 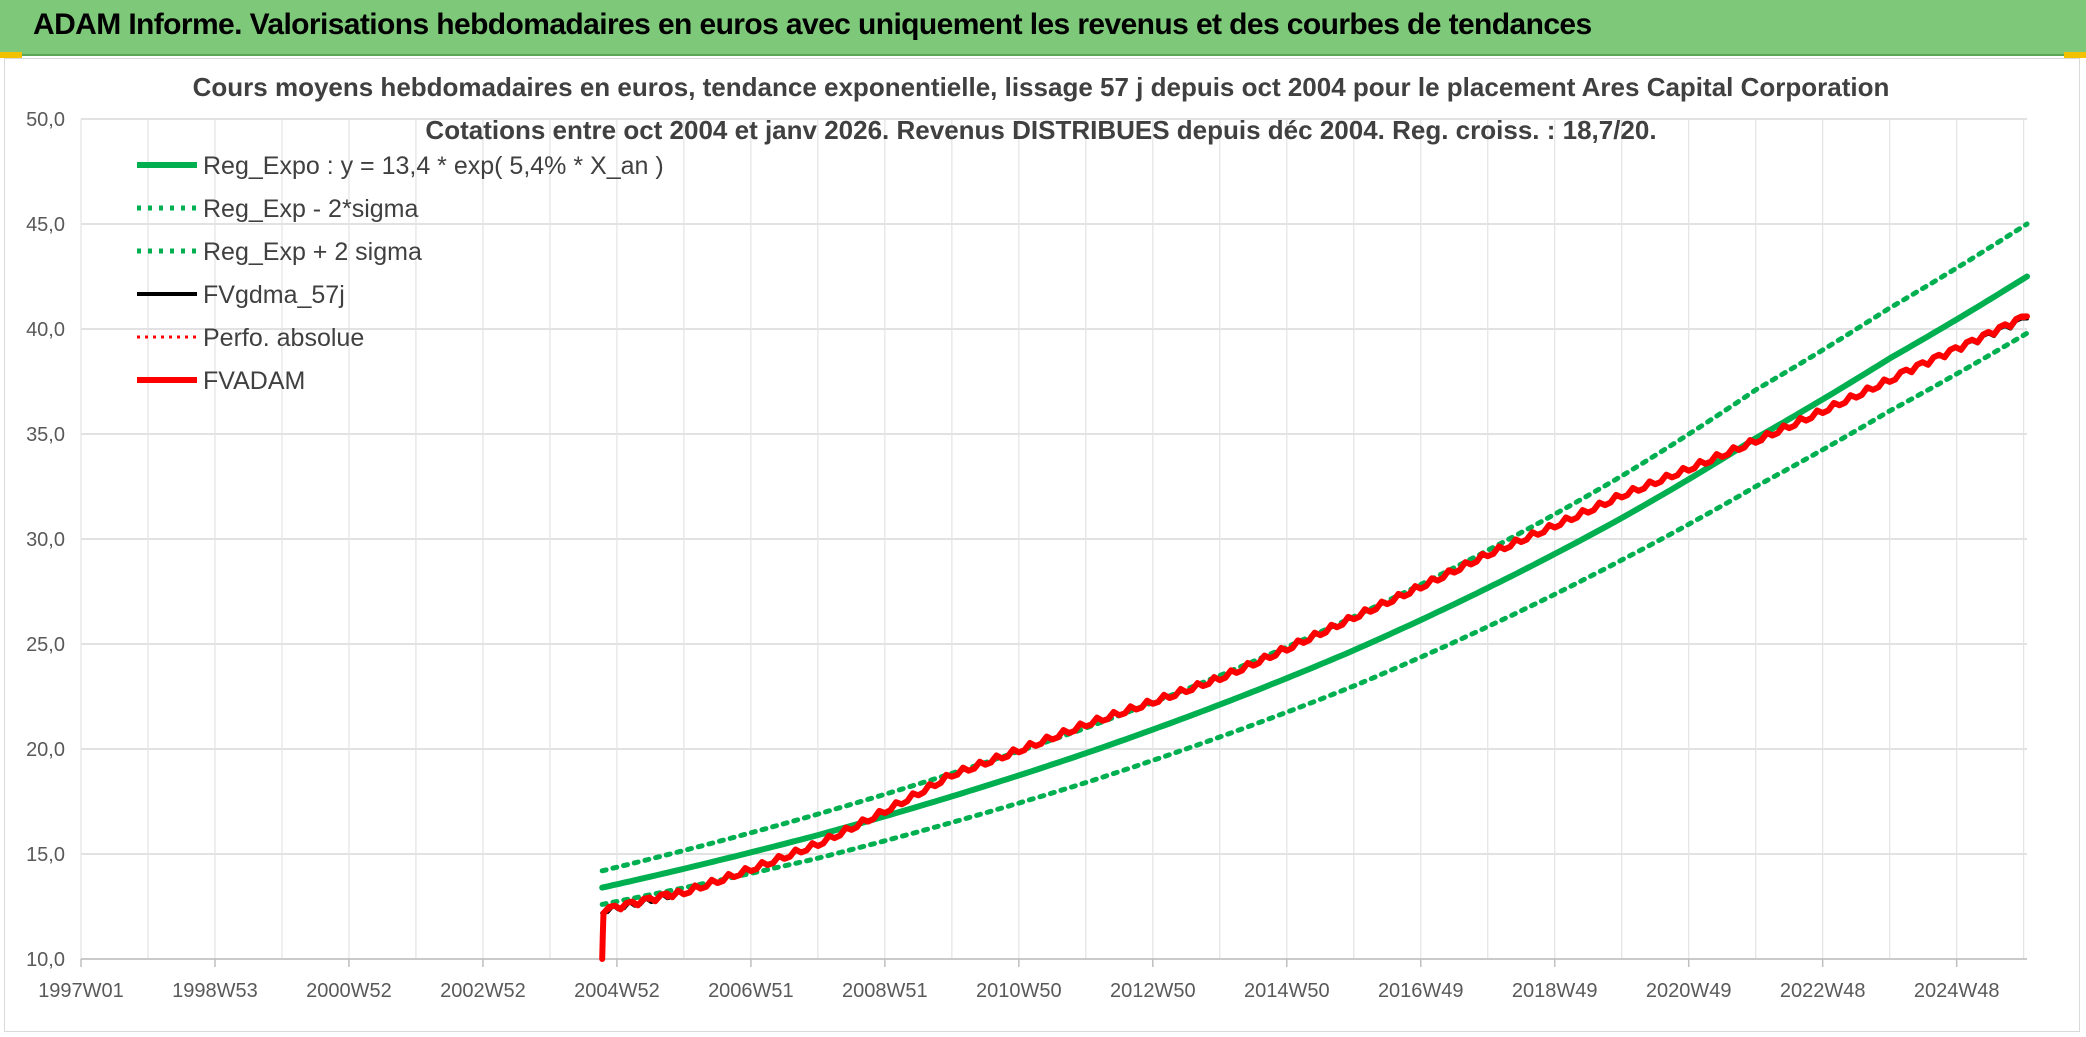 I want to click on x-tick-label: 1997W01, so click(x=81, y=991).